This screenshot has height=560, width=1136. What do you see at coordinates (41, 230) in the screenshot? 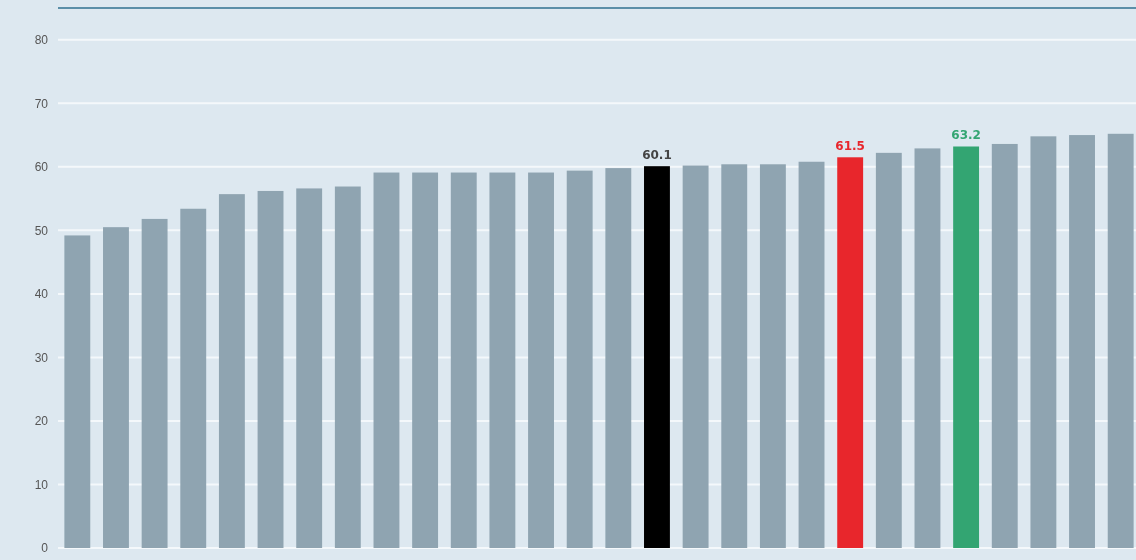
I see `y-tick-label: 50` at bounding box center [41, 230].